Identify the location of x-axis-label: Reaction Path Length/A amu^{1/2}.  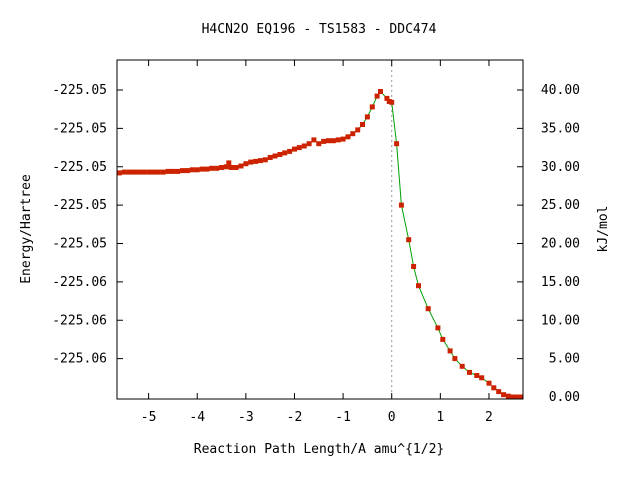
(319, 449).